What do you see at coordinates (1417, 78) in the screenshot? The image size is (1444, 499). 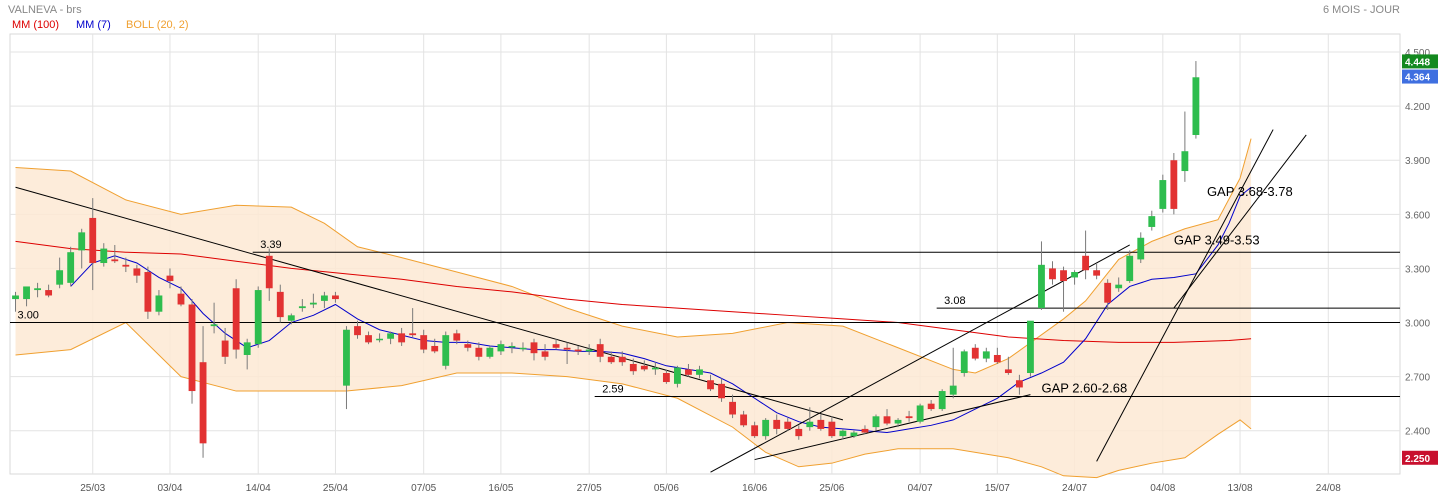 I see `price-tag-label: 4.364` at bounding box center [1417, 78].